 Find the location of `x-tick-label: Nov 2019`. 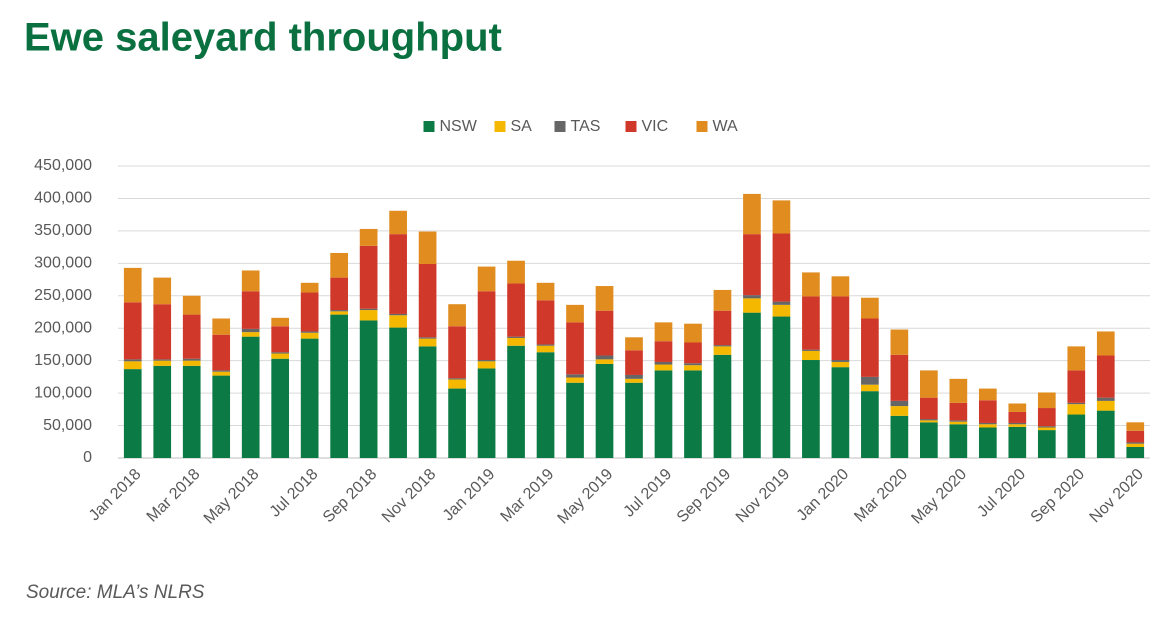

x-tick-label: Nov 2019 is located at coordinates (763, 496).